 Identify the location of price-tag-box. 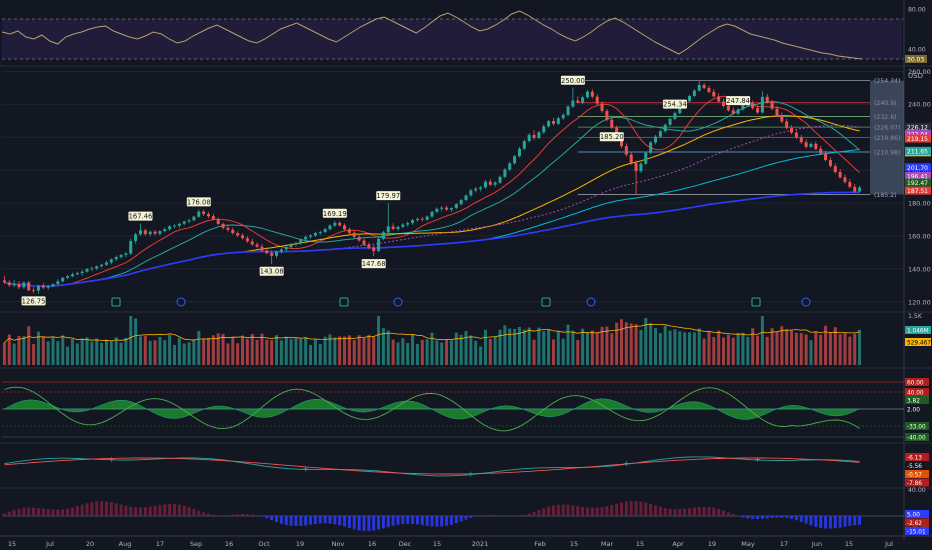
(918, 150).